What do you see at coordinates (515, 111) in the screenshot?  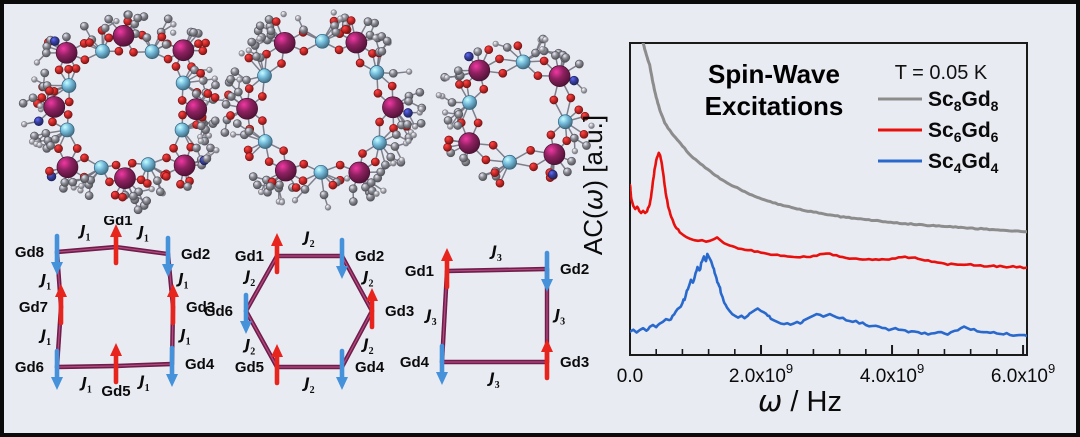 I see `molecular-structure-Sc4Gd4` at bounding box center [515, 111].